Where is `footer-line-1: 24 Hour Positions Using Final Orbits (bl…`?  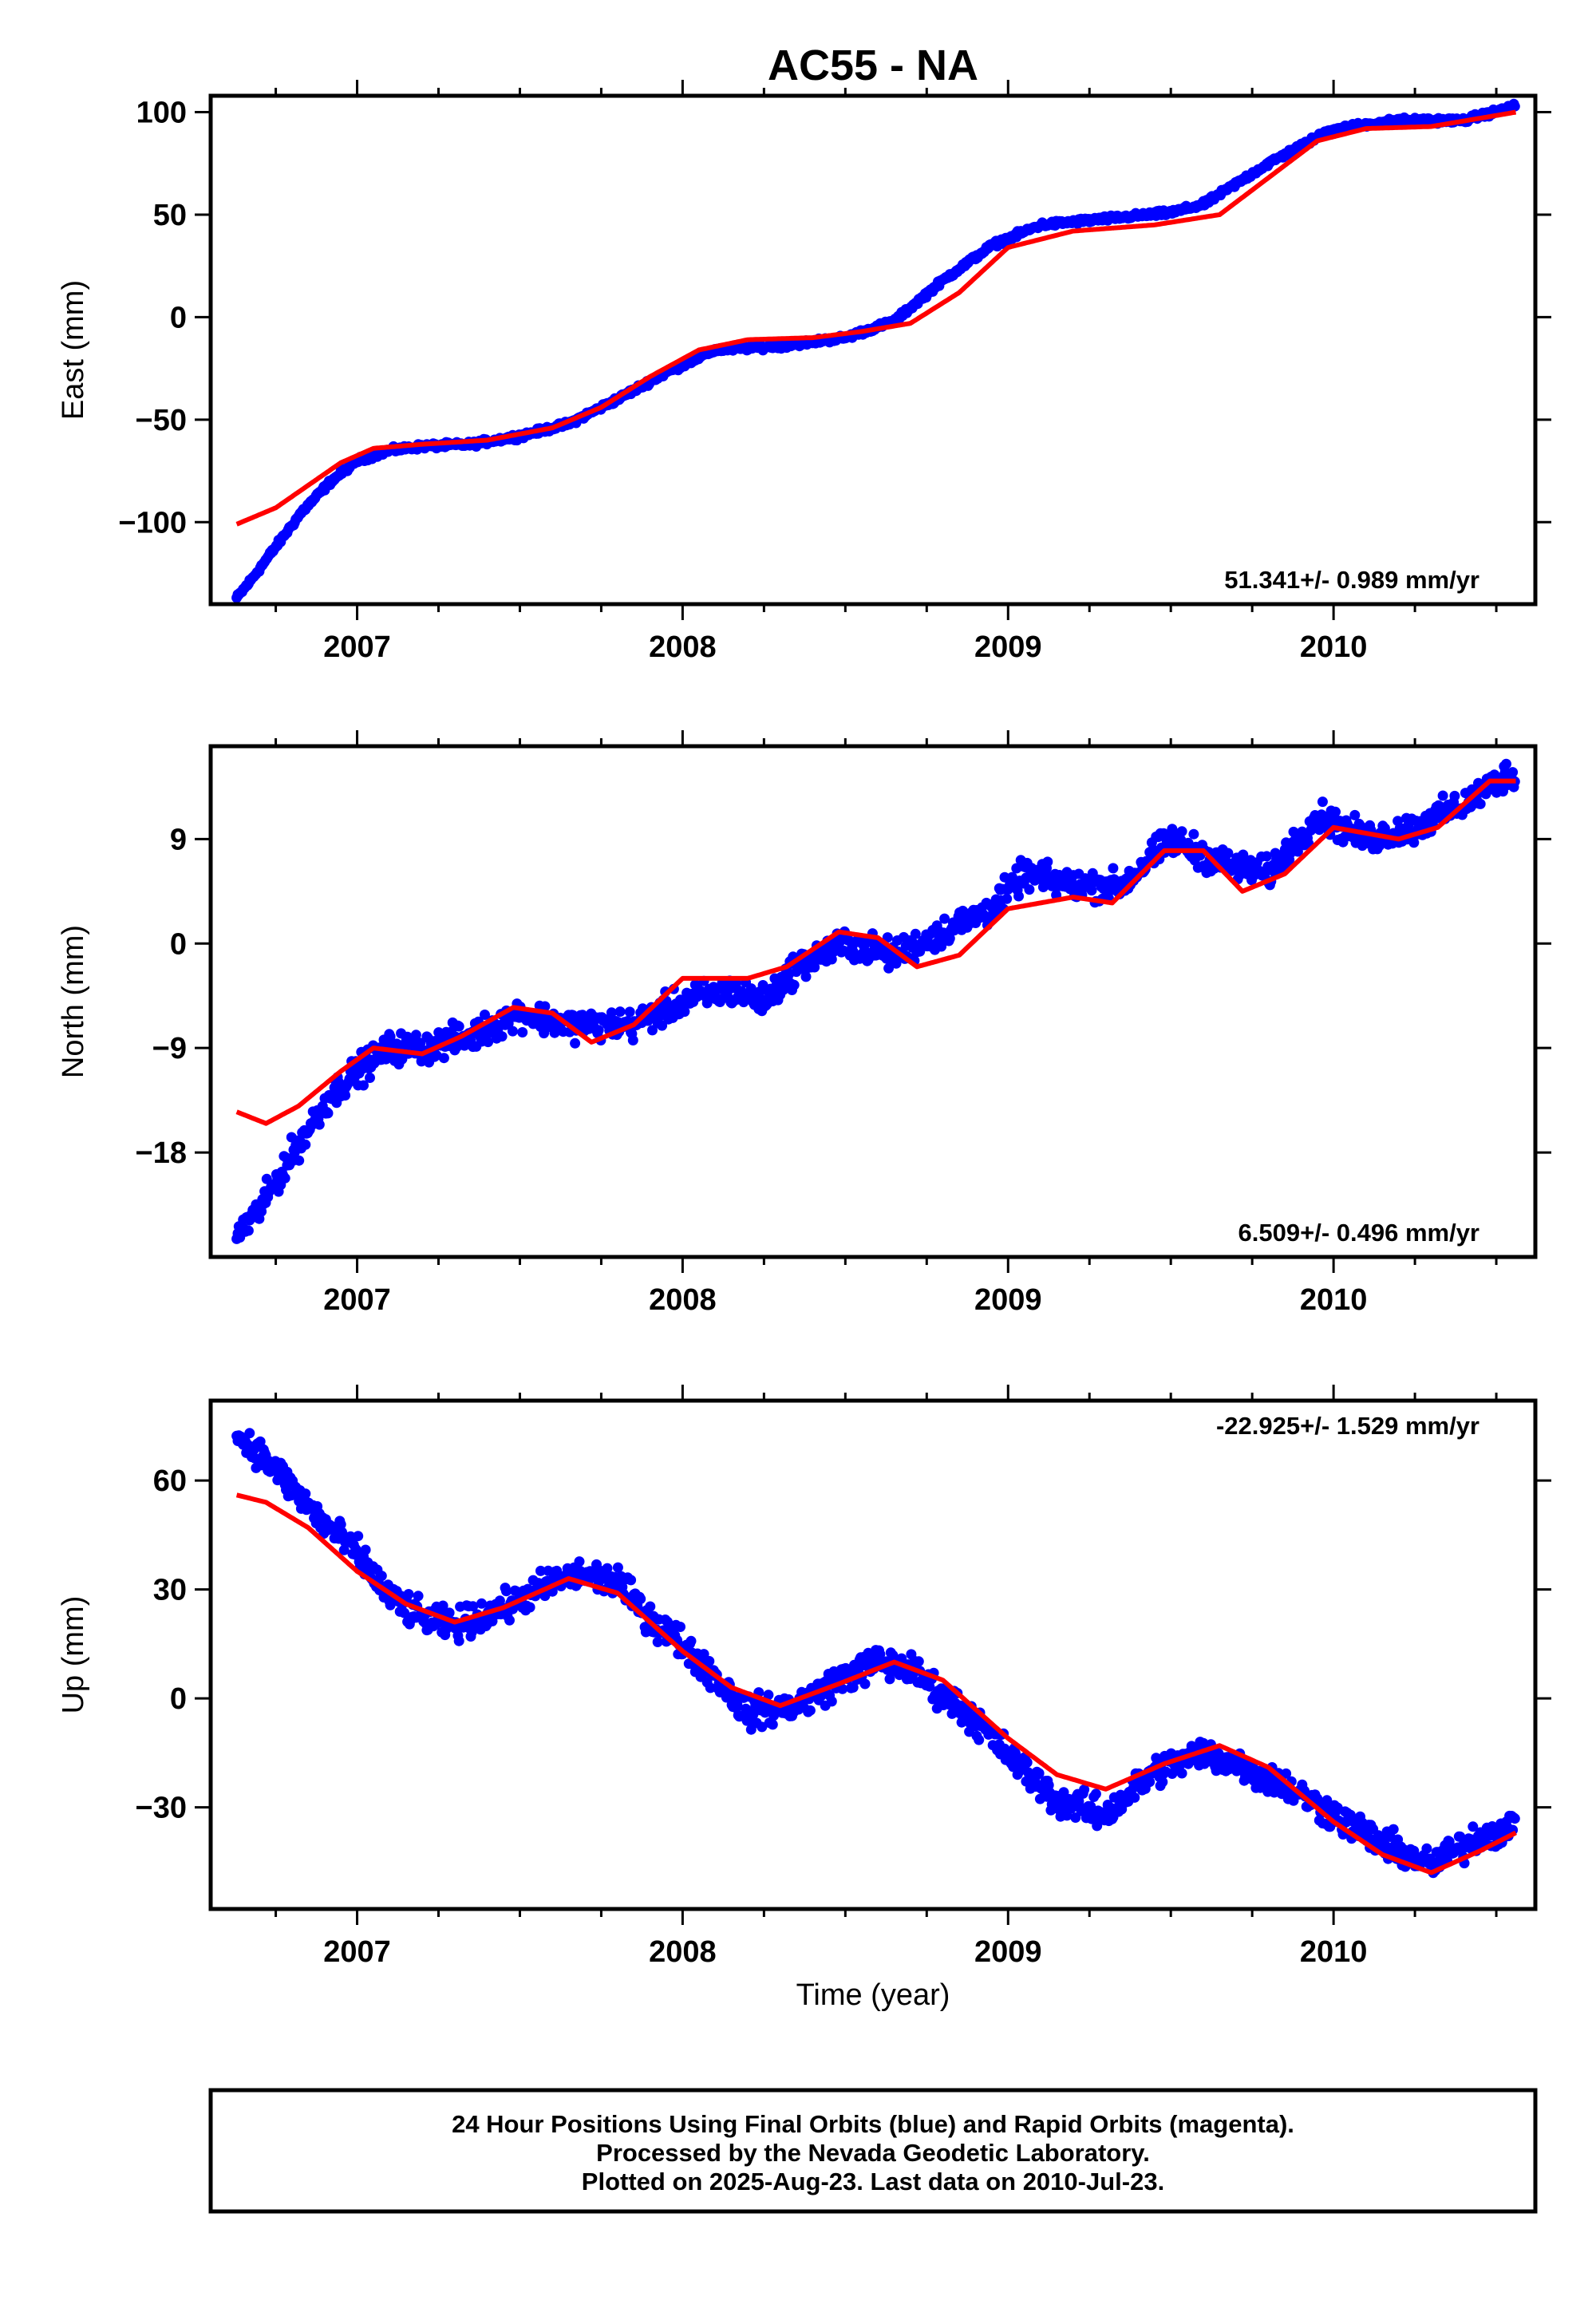
footer-line-1: 24 Hour Positions Using Final Orbits (bl… is located at coordinates (873, 2124).